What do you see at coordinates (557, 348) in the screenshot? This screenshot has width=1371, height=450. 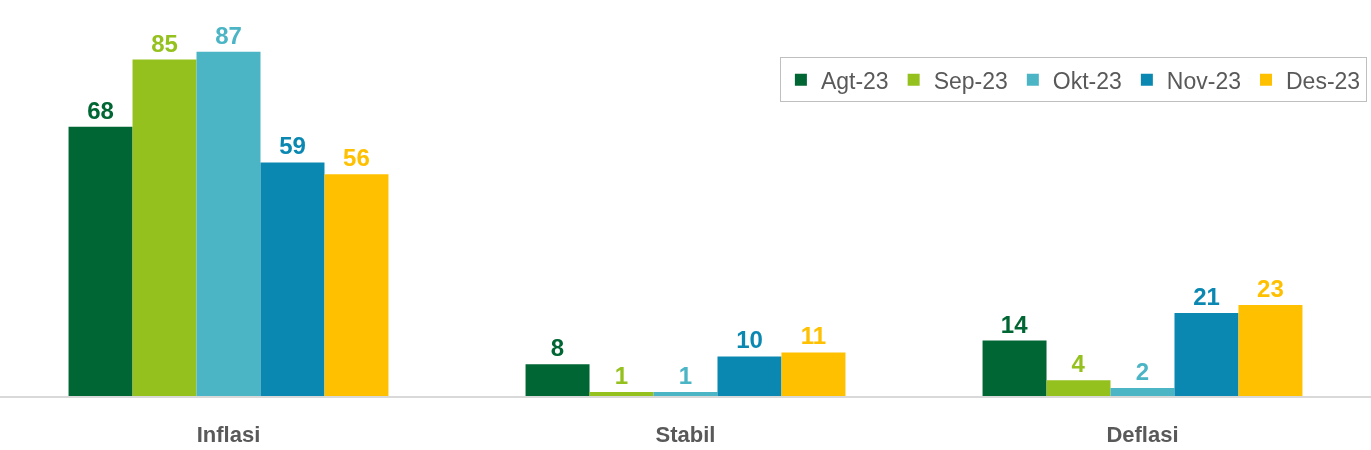 I see `data-label: 8` at bounding box center [557, 348].